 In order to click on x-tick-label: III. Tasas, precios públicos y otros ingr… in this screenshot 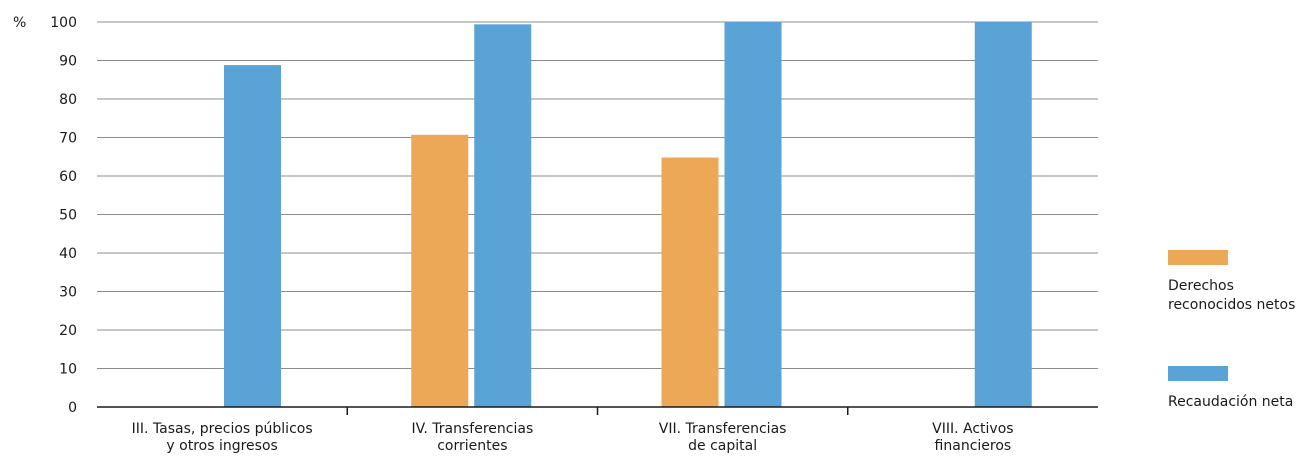, I will do `click(222, 437)`.